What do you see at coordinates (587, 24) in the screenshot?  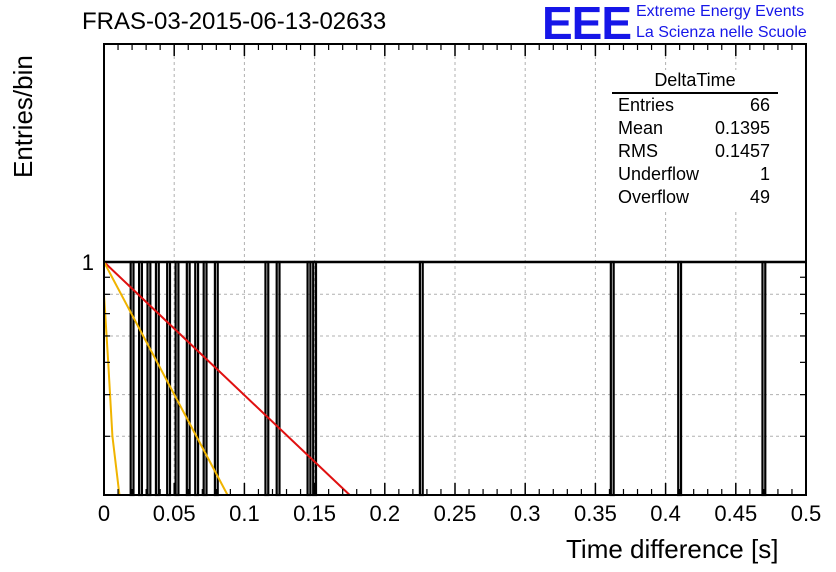 I see `eee-logo: EEE` at bounding box center [587, 24].